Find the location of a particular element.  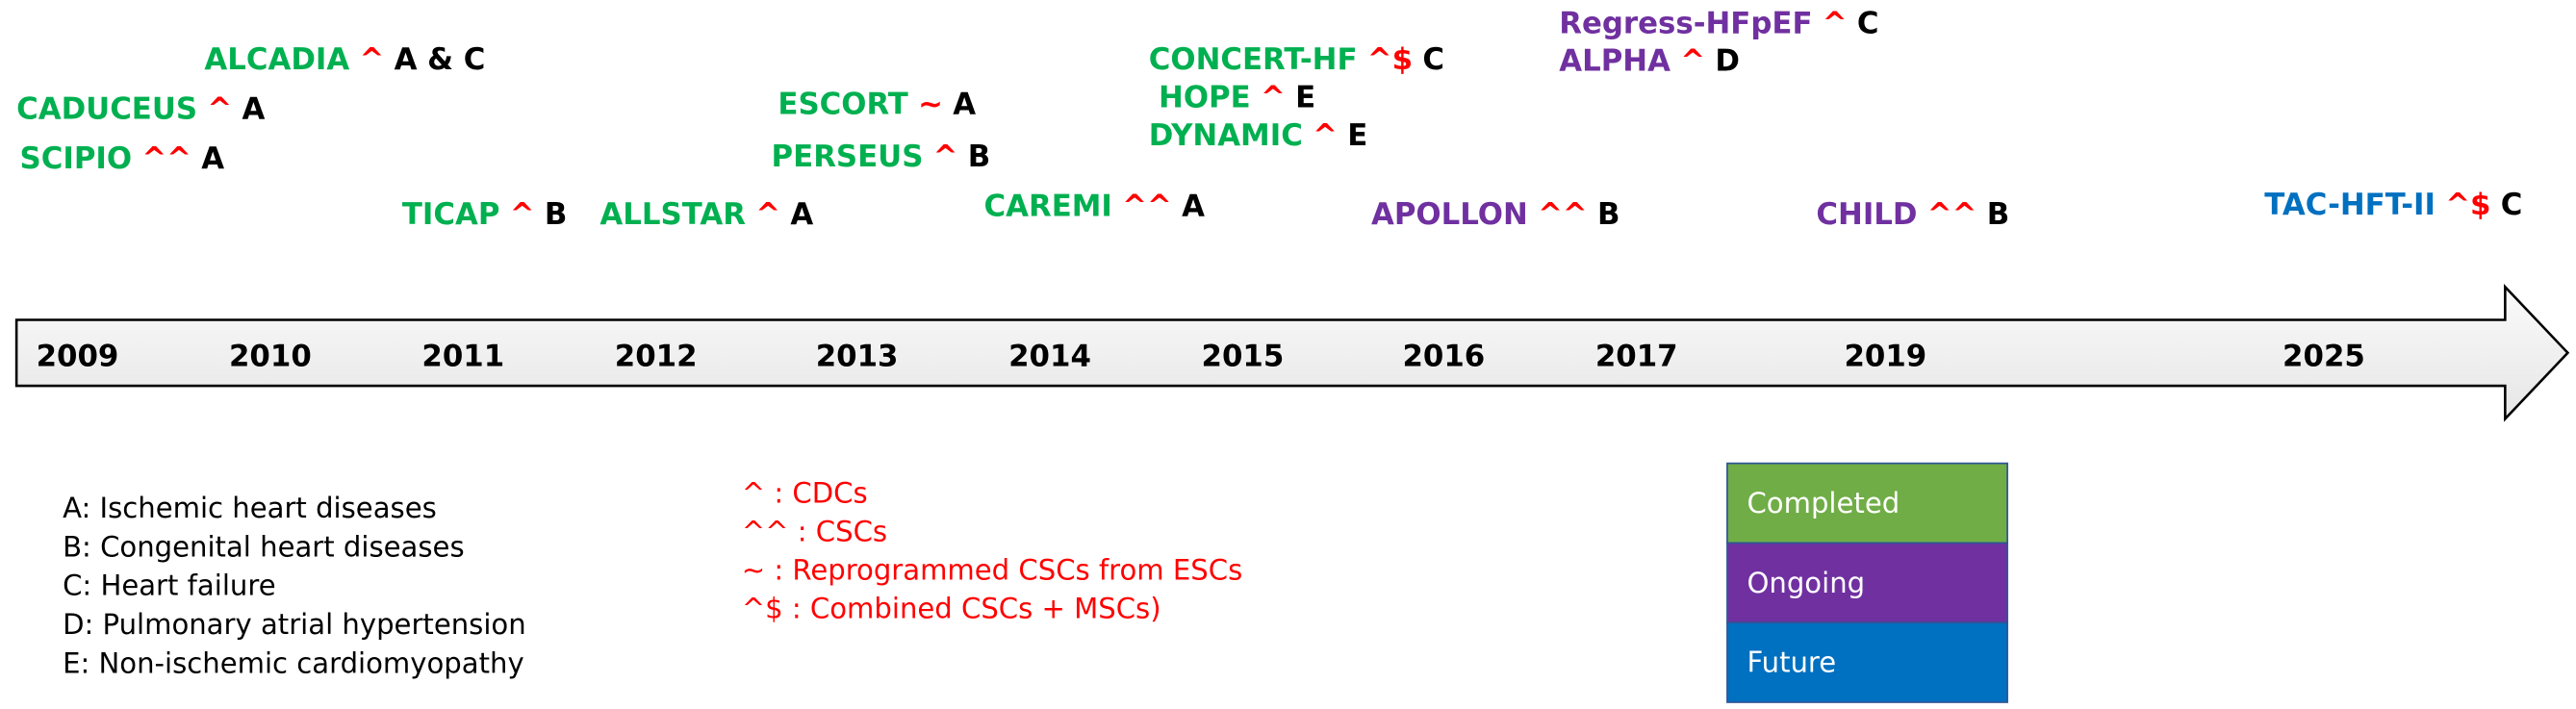

status-label: Ongoing is located at coordinates (1806, 583).